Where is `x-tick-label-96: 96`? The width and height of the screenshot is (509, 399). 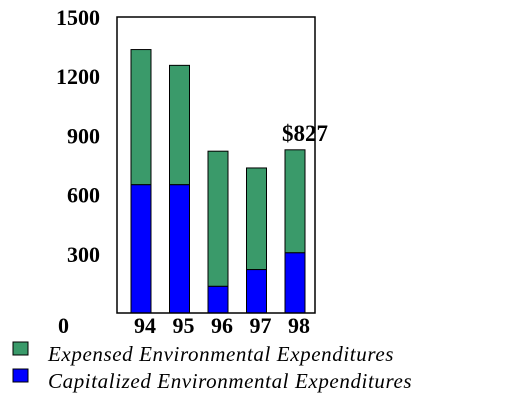
x-tick-label-96: 96 is located at coordinates (222, 325).